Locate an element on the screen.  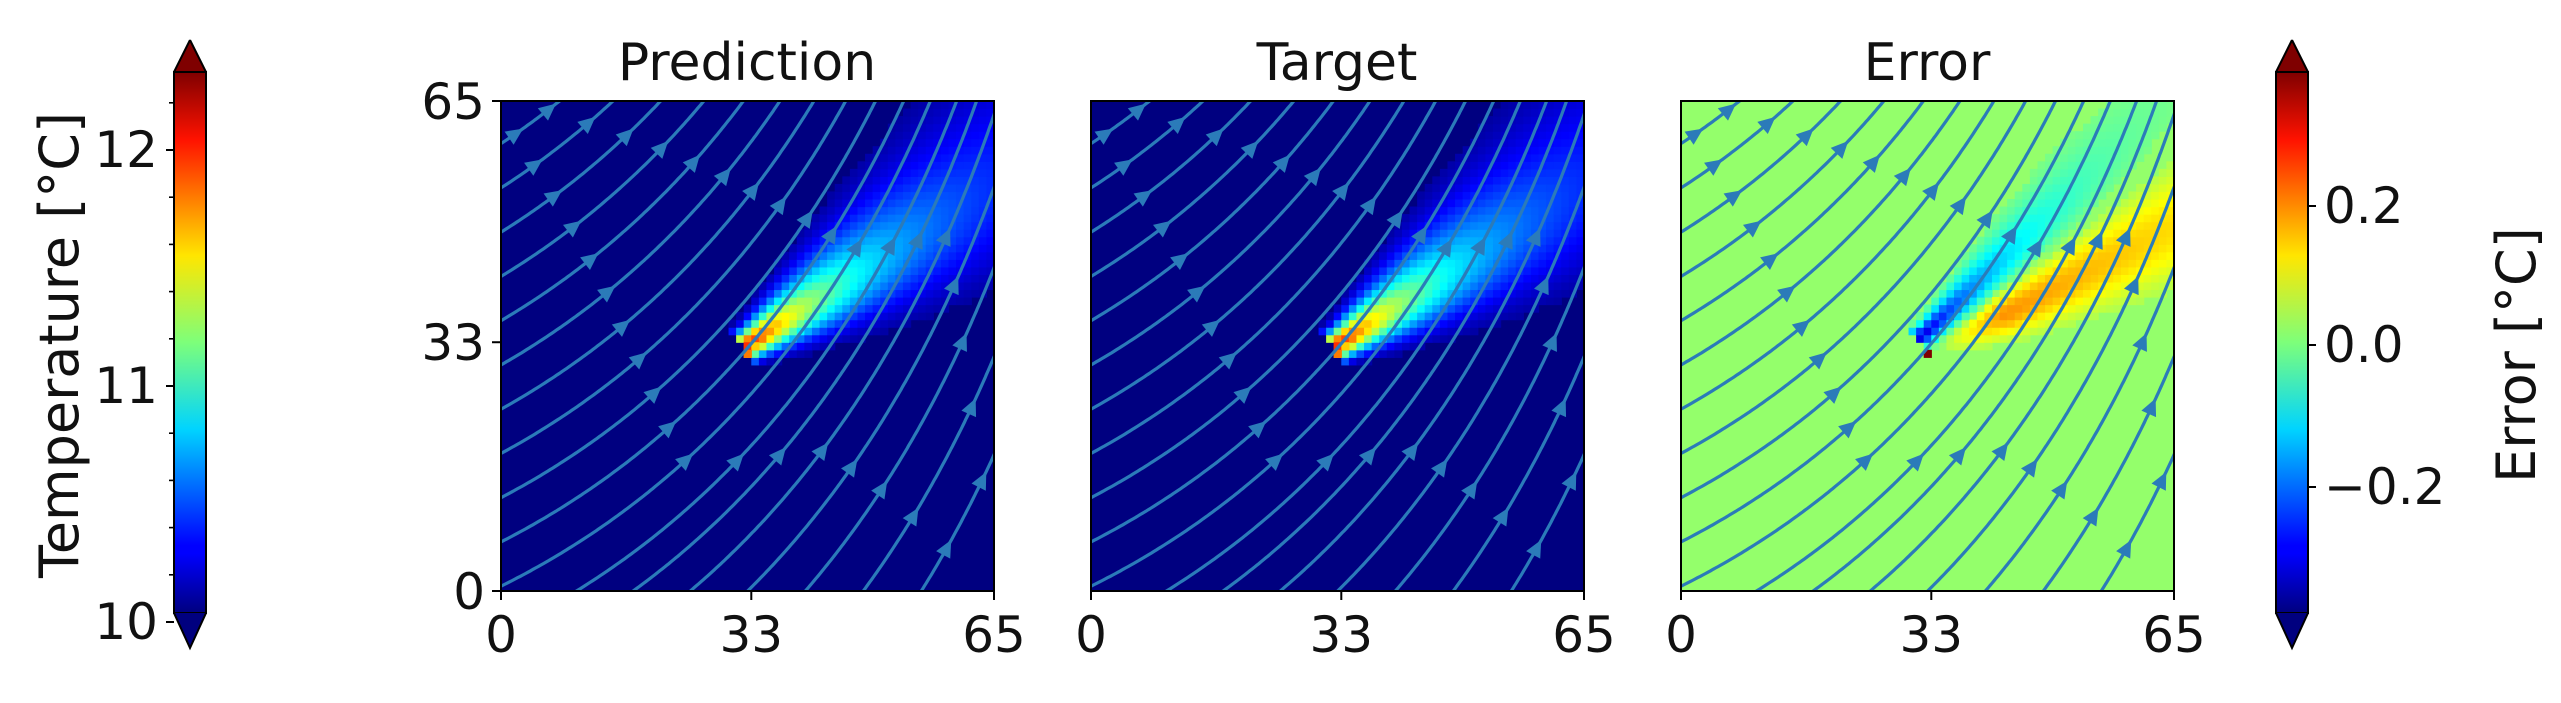
prediction-streamlines is located at coordinates (747, 346).